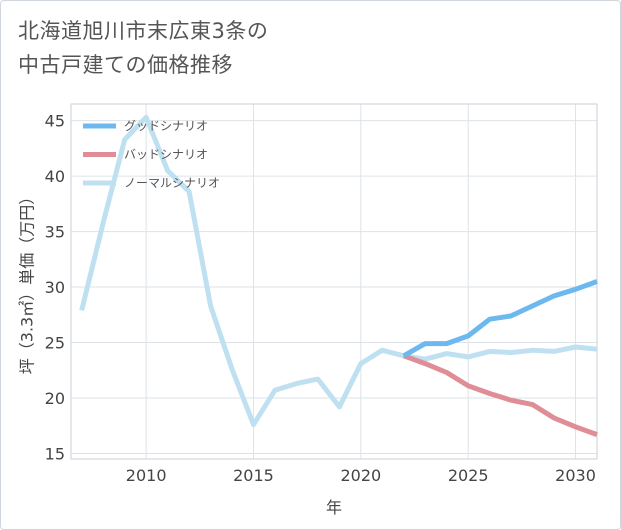 This screenshot has height=530, width=621. Describe the element at coordinates (55, 121) in the screenshot. I see `y-tick-label: 45` at that location.